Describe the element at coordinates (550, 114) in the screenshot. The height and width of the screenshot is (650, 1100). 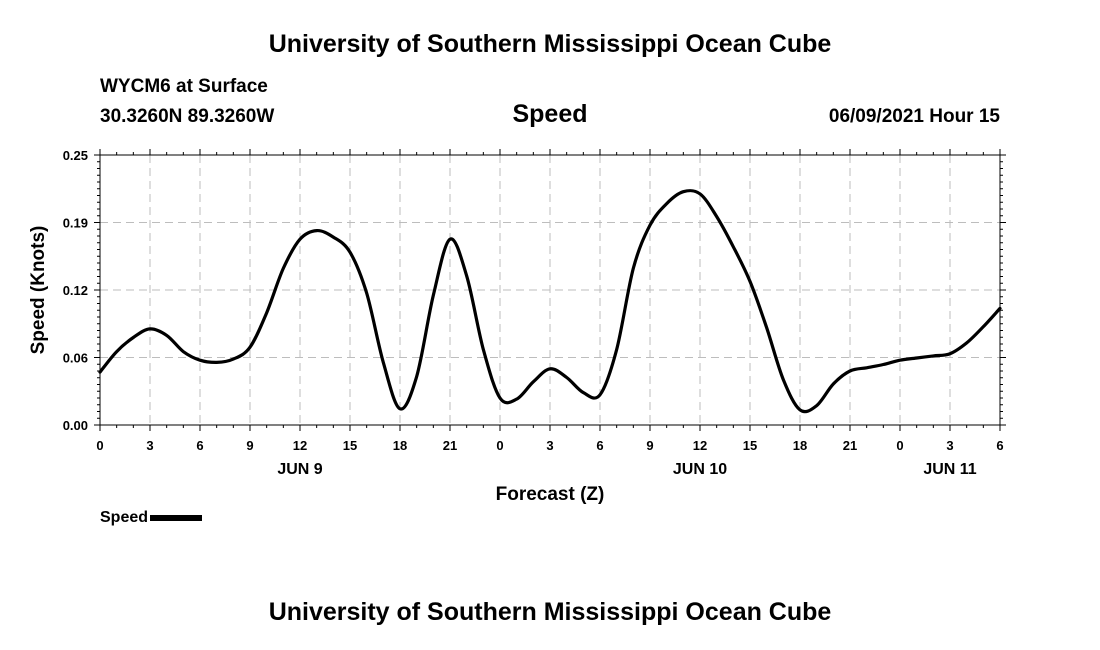
I see `variable-title: Speed` at that location.